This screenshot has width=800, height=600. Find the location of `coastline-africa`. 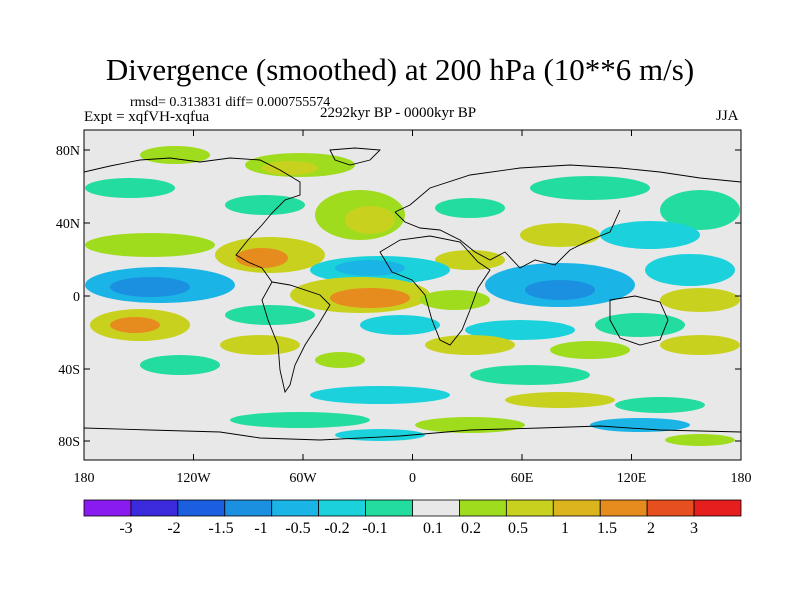

coastline-africa is located at coordinates (435, 290).